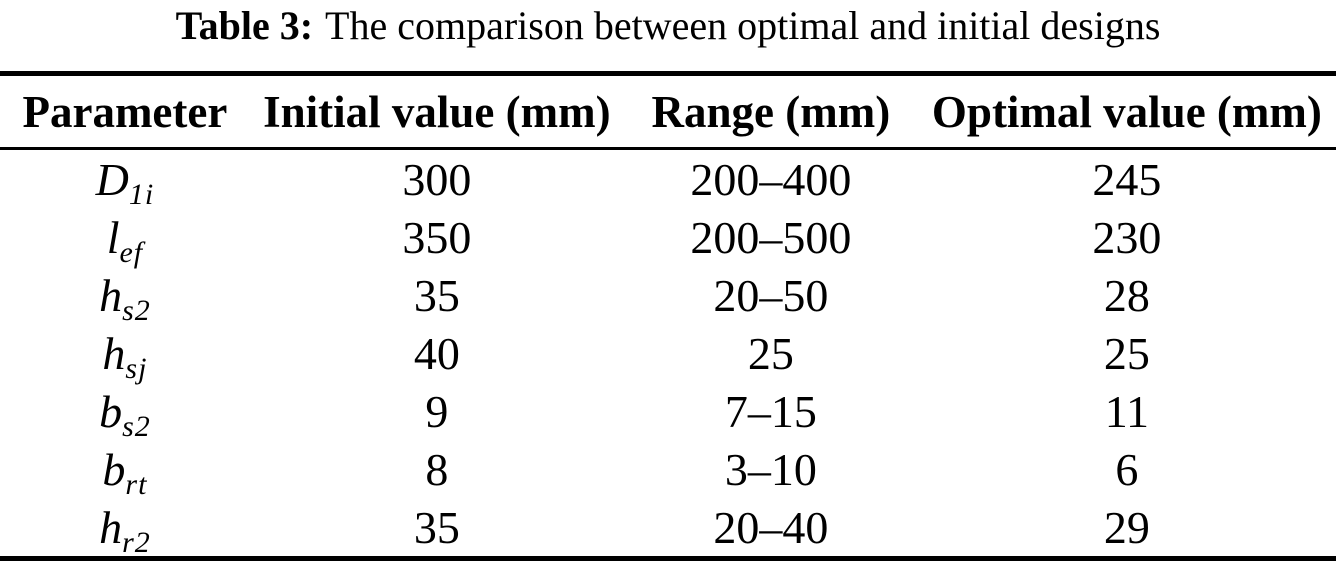 This screenshot has width=1336, height=578. I want to click on parameter-cell: lef, so click(125, 238).